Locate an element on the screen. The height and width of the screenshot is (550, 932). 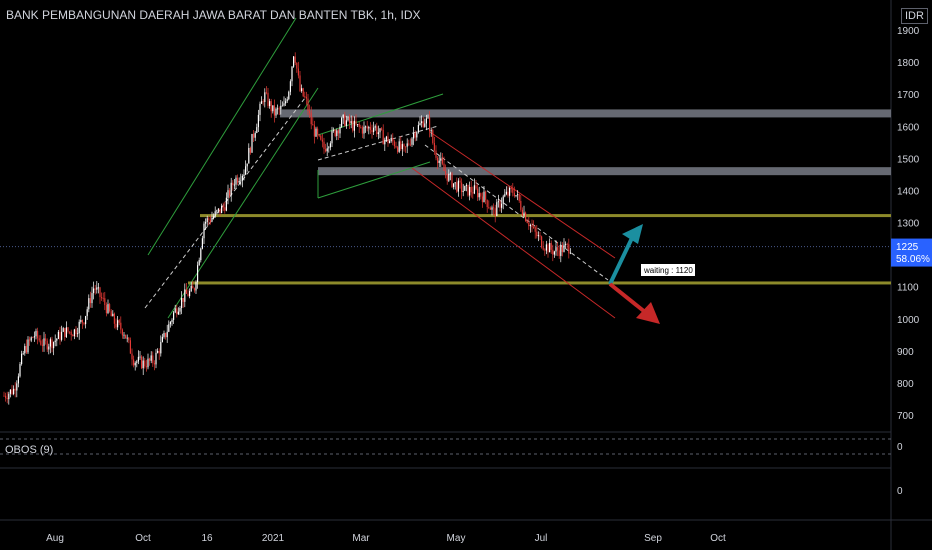
price-tick-label: 1500 is located at coordinates (908, 159).